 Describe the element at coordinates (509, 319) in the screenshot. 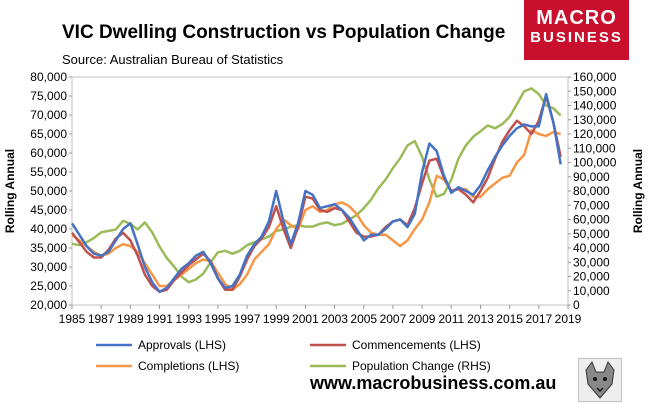

I see `x-tick-label: 2015` at that location.